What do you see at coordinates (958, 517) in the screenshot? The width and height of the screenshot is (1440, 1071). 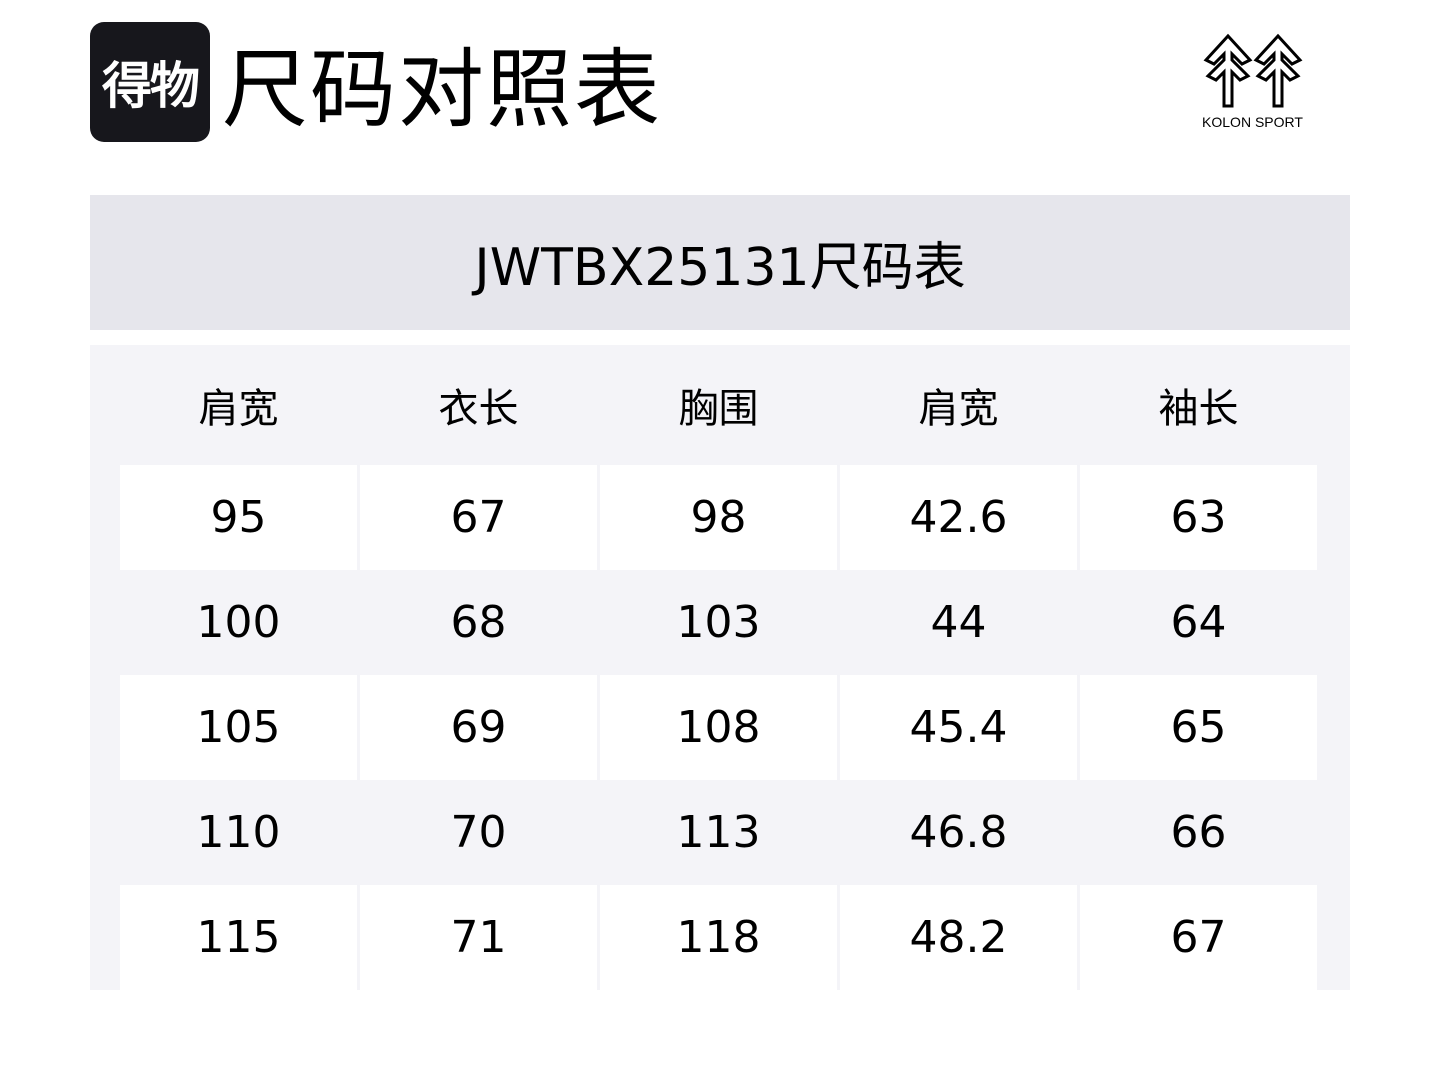 I see `table-cell: 42.6` at bounding box center [958, 517].